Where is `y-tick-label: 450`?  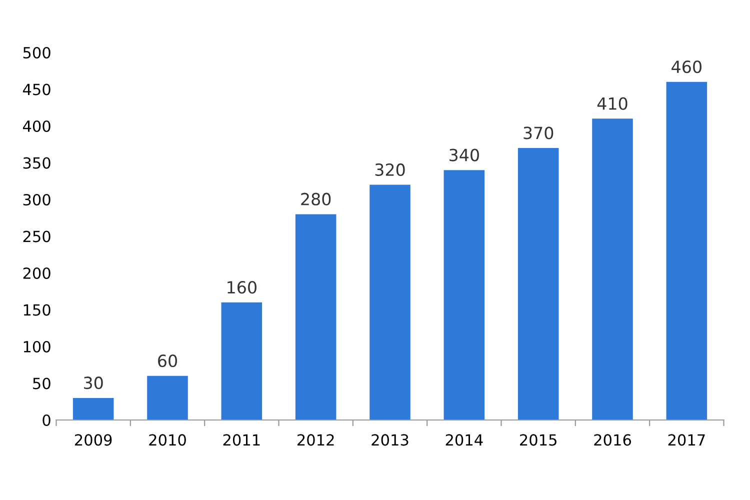
y-tick-label: 450 is located at coordinates (36, 90).